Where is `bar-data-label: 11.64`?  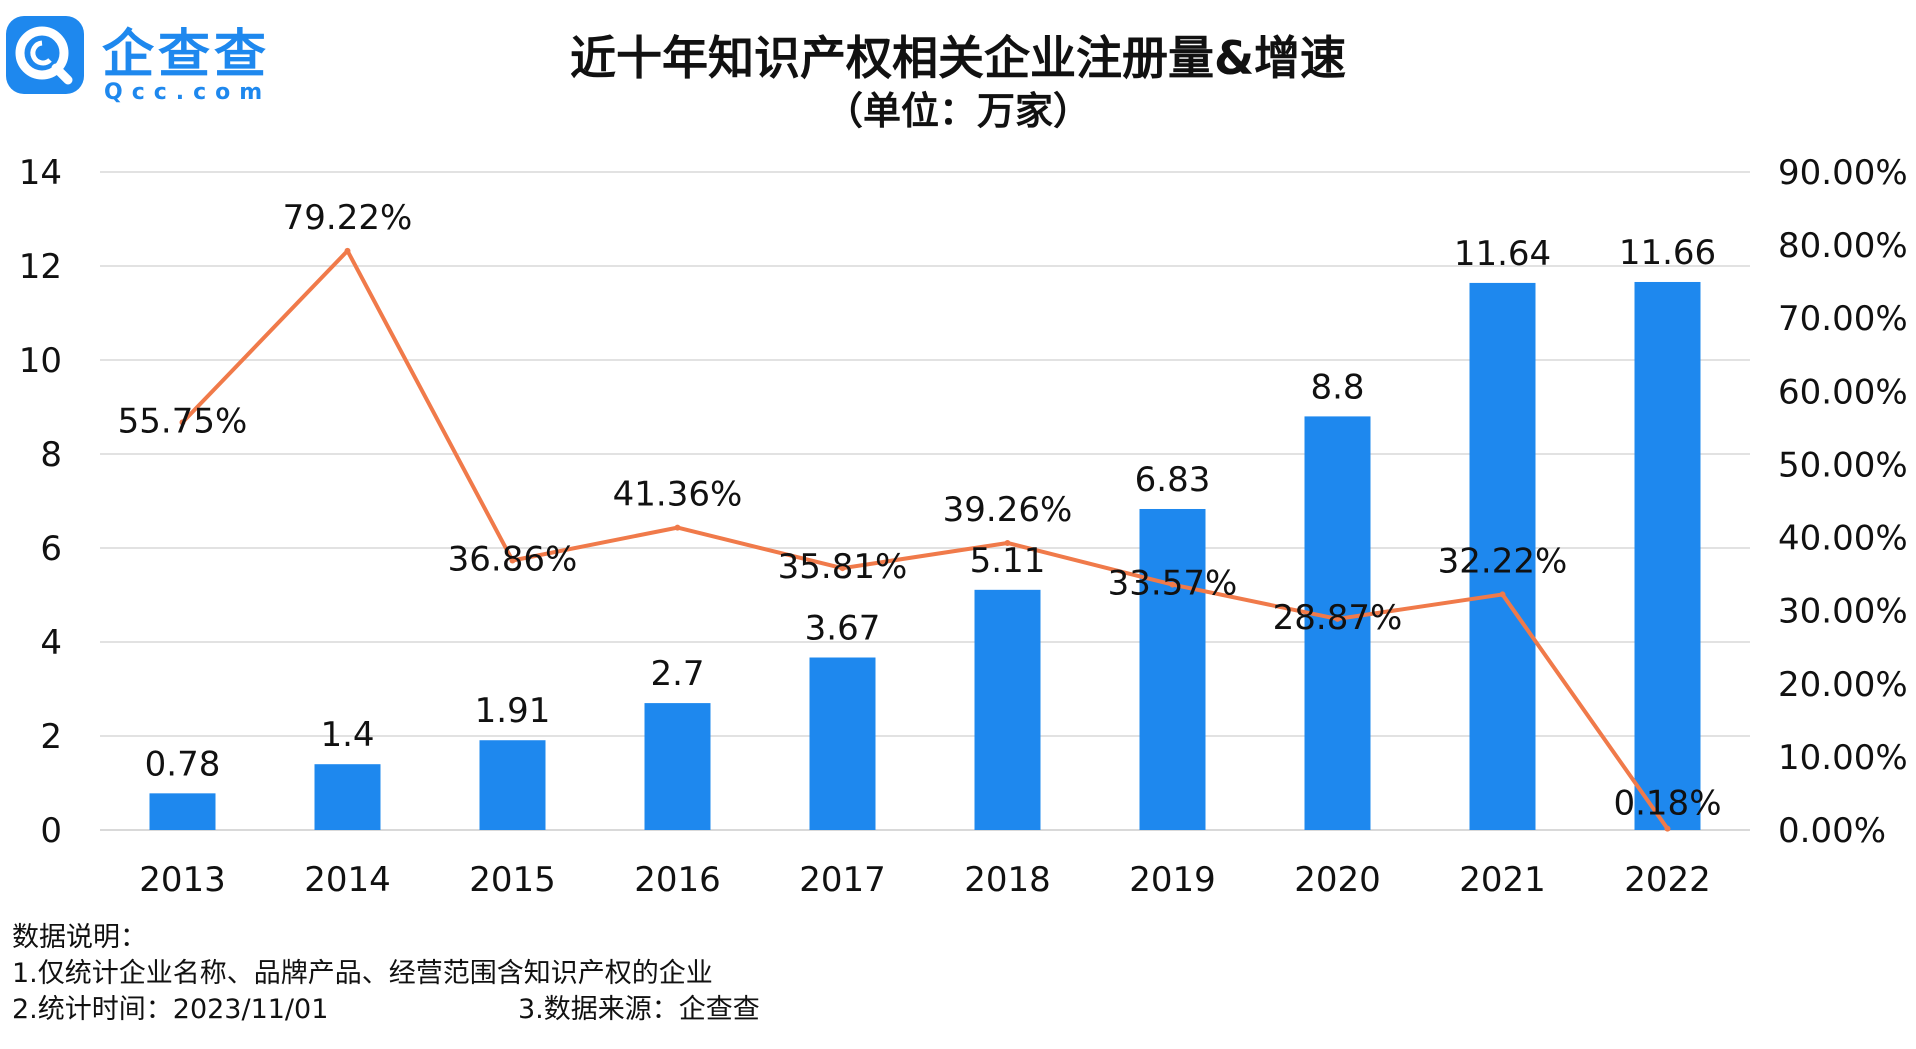
bar-data-label: 11.64 is located at coordinates (1502, 254).